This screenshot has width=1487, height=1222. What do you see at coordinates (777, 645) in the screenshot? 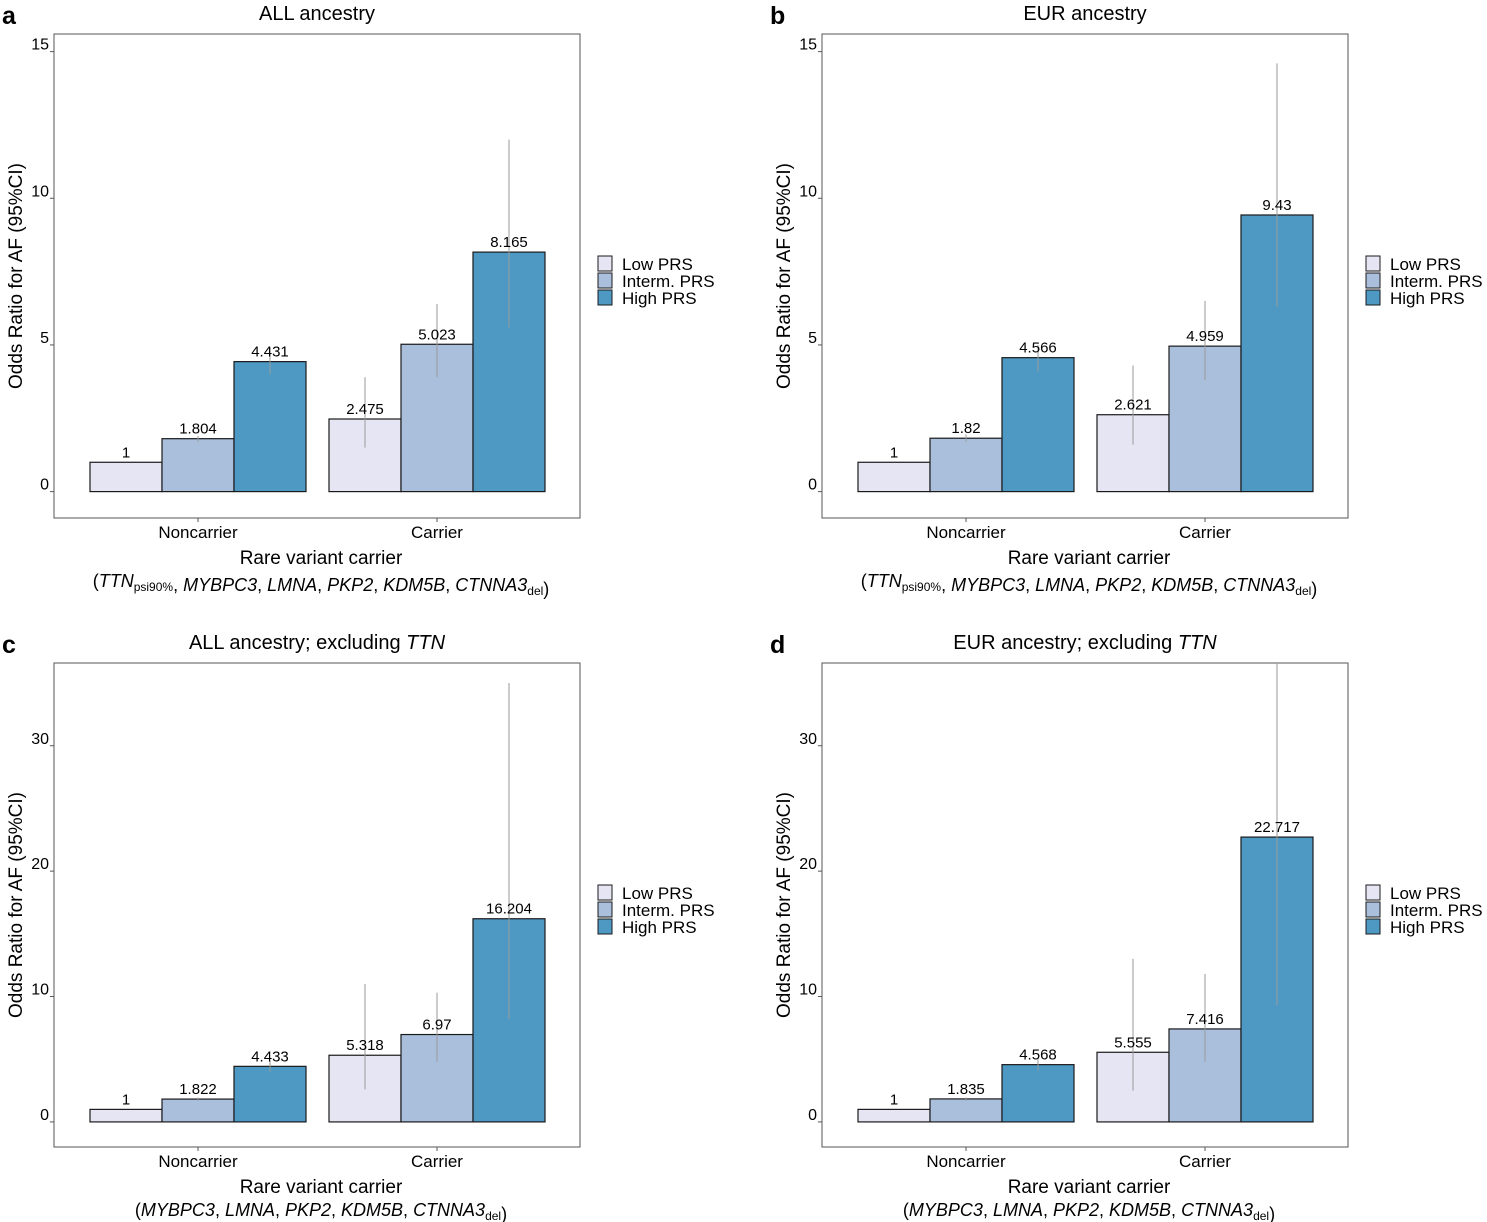
I see `panel-letter: d` at bounding box center [777, 645].